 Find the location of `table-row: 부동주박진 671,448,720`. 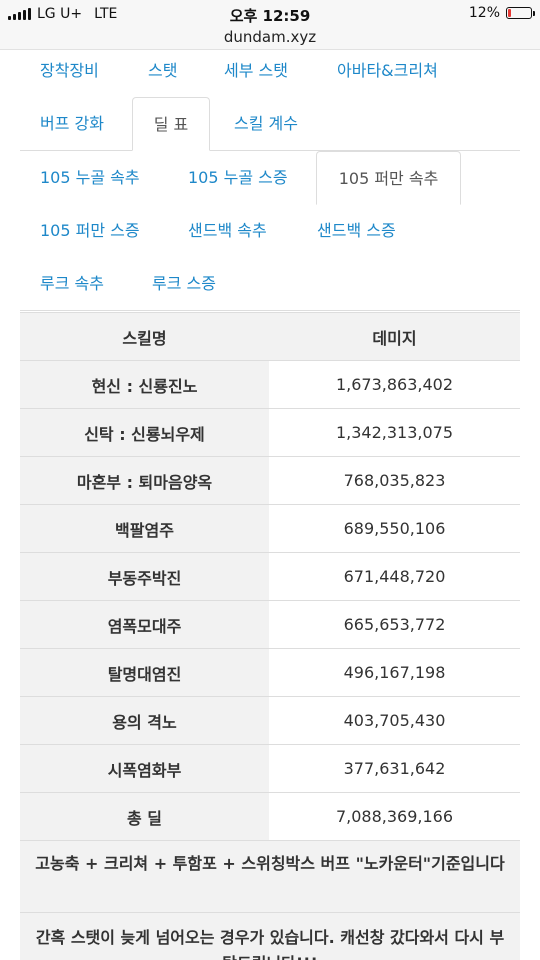

table-row: 부동주박진 671,448,720 is located at coordinates (270, 576).